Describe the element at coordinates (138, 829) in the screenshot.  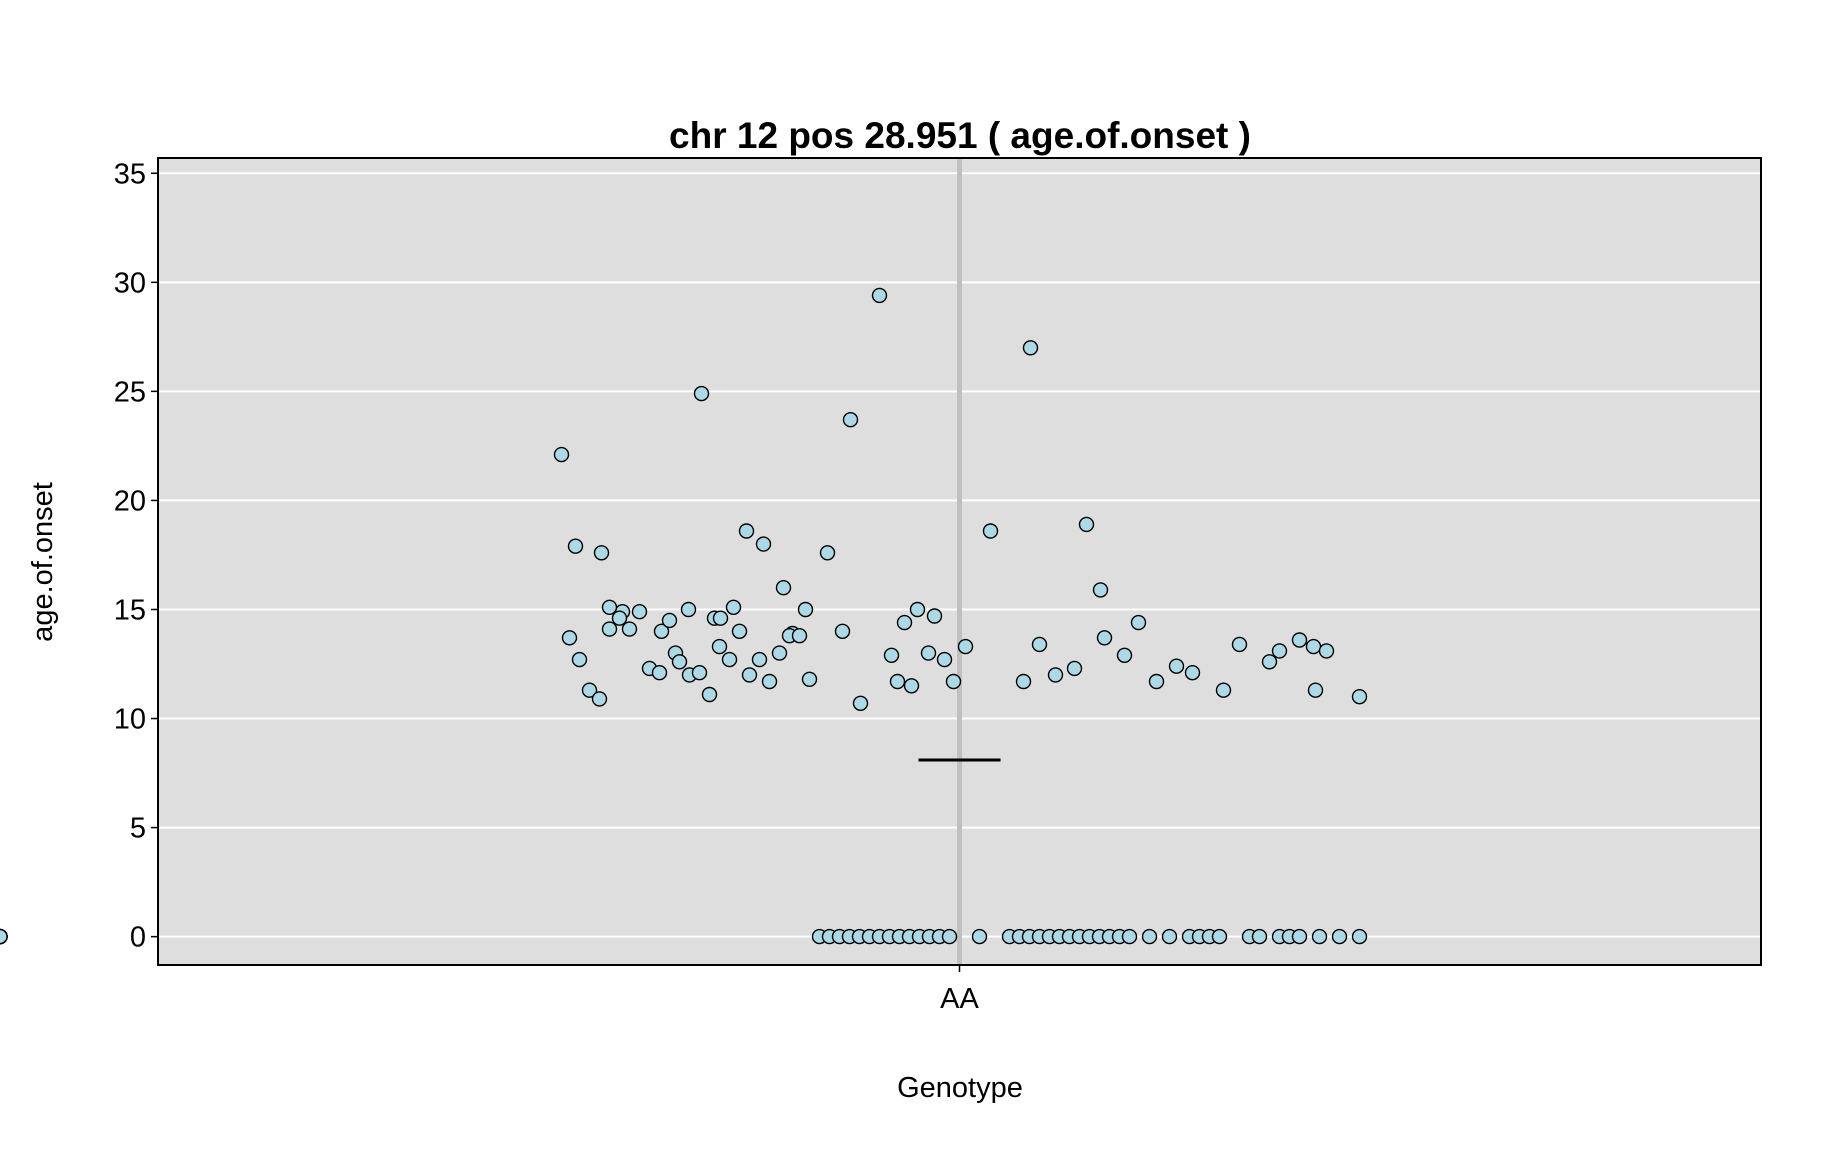
I see `y-tick-label-5: 5` at that location.